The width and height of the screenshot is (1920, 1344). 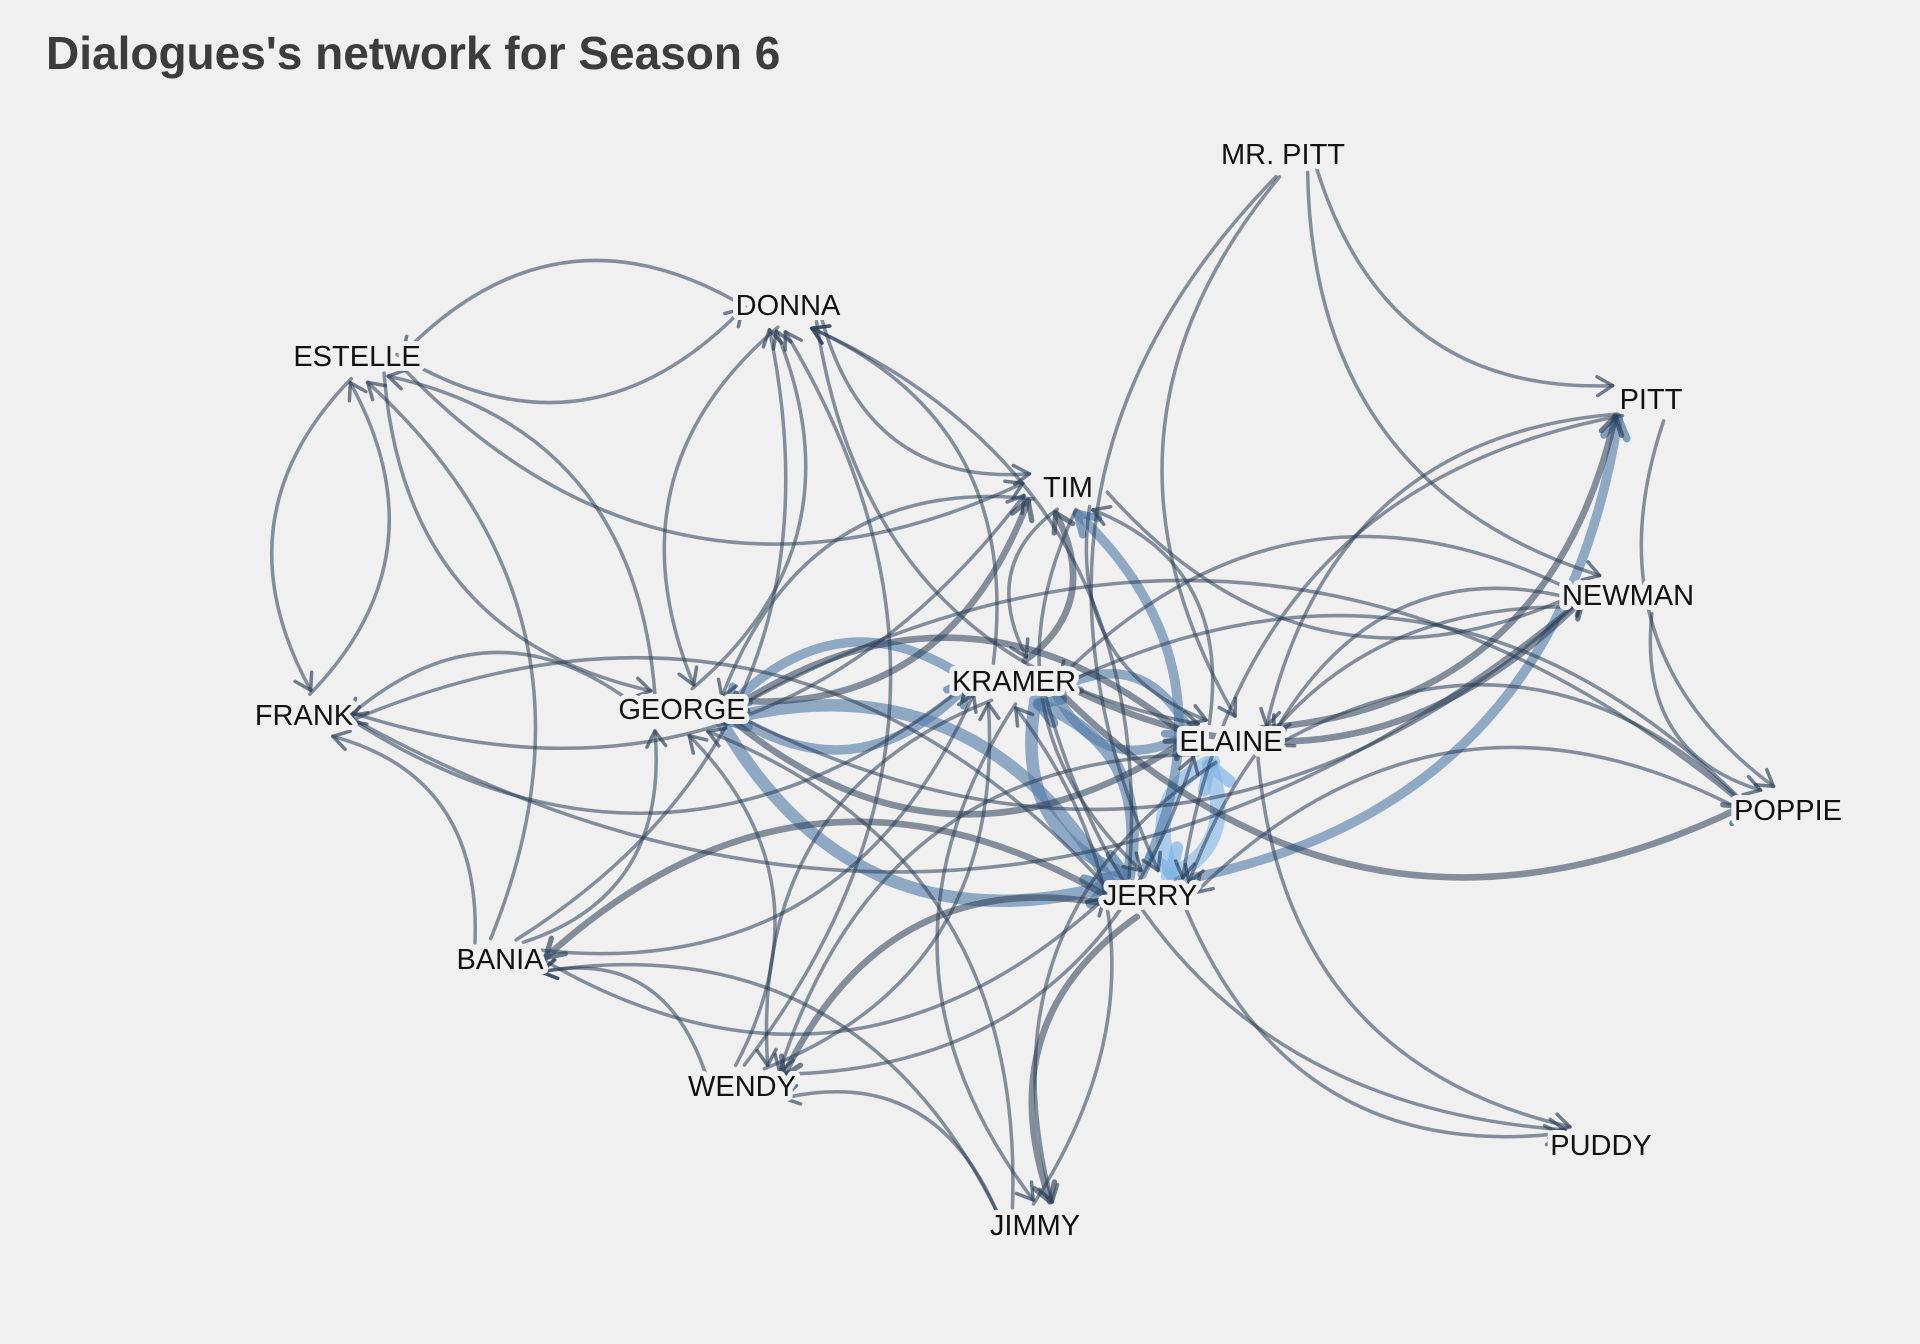 I want to click on edge-donna-to-elaine, so click(x=1007, y=522).